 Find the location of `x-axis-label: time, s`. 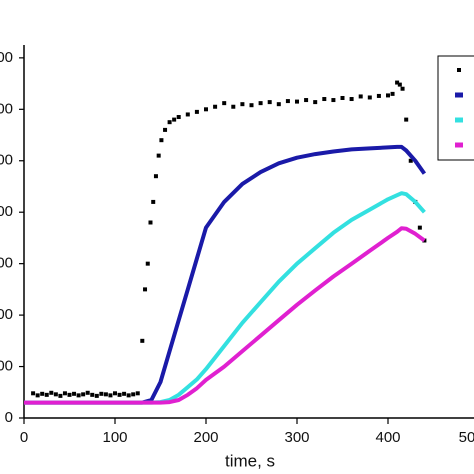

x-axis-label: time, s is located at coordinates (250, 460).